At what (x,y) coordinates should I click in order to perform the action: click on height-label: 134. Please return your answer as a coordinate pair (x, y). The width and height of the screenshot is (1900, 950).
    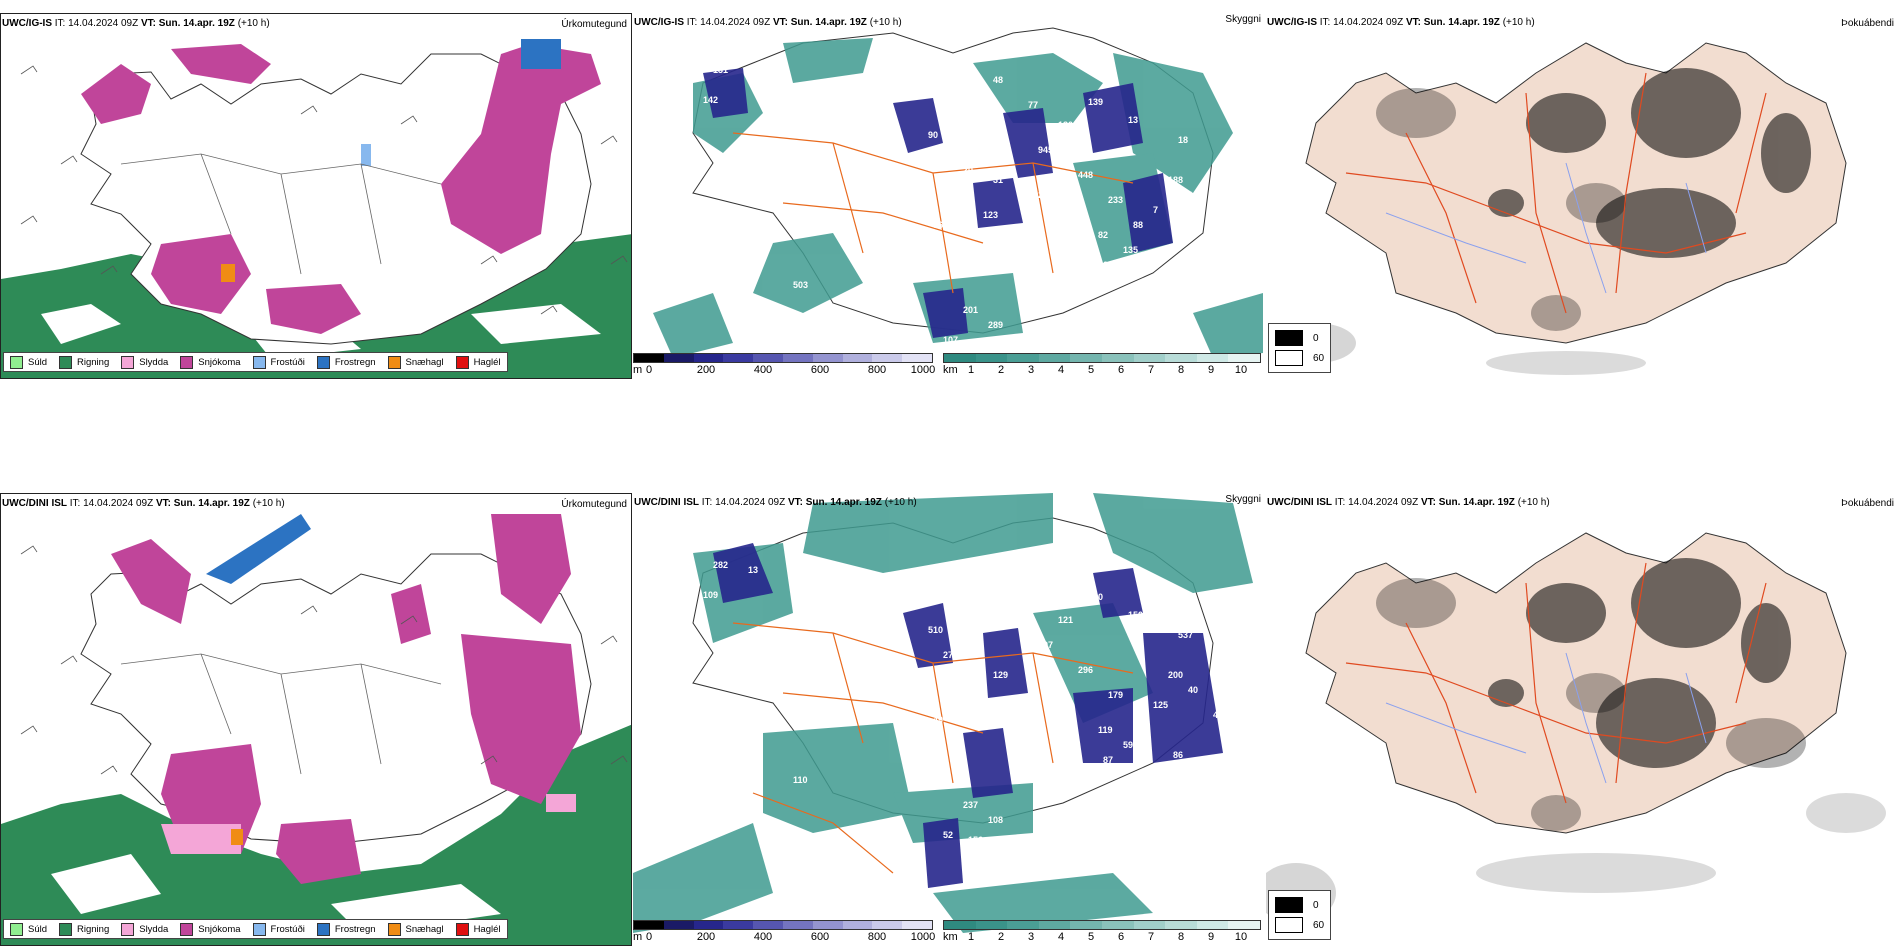
    Looking at the image, I should click on (1180, 260).